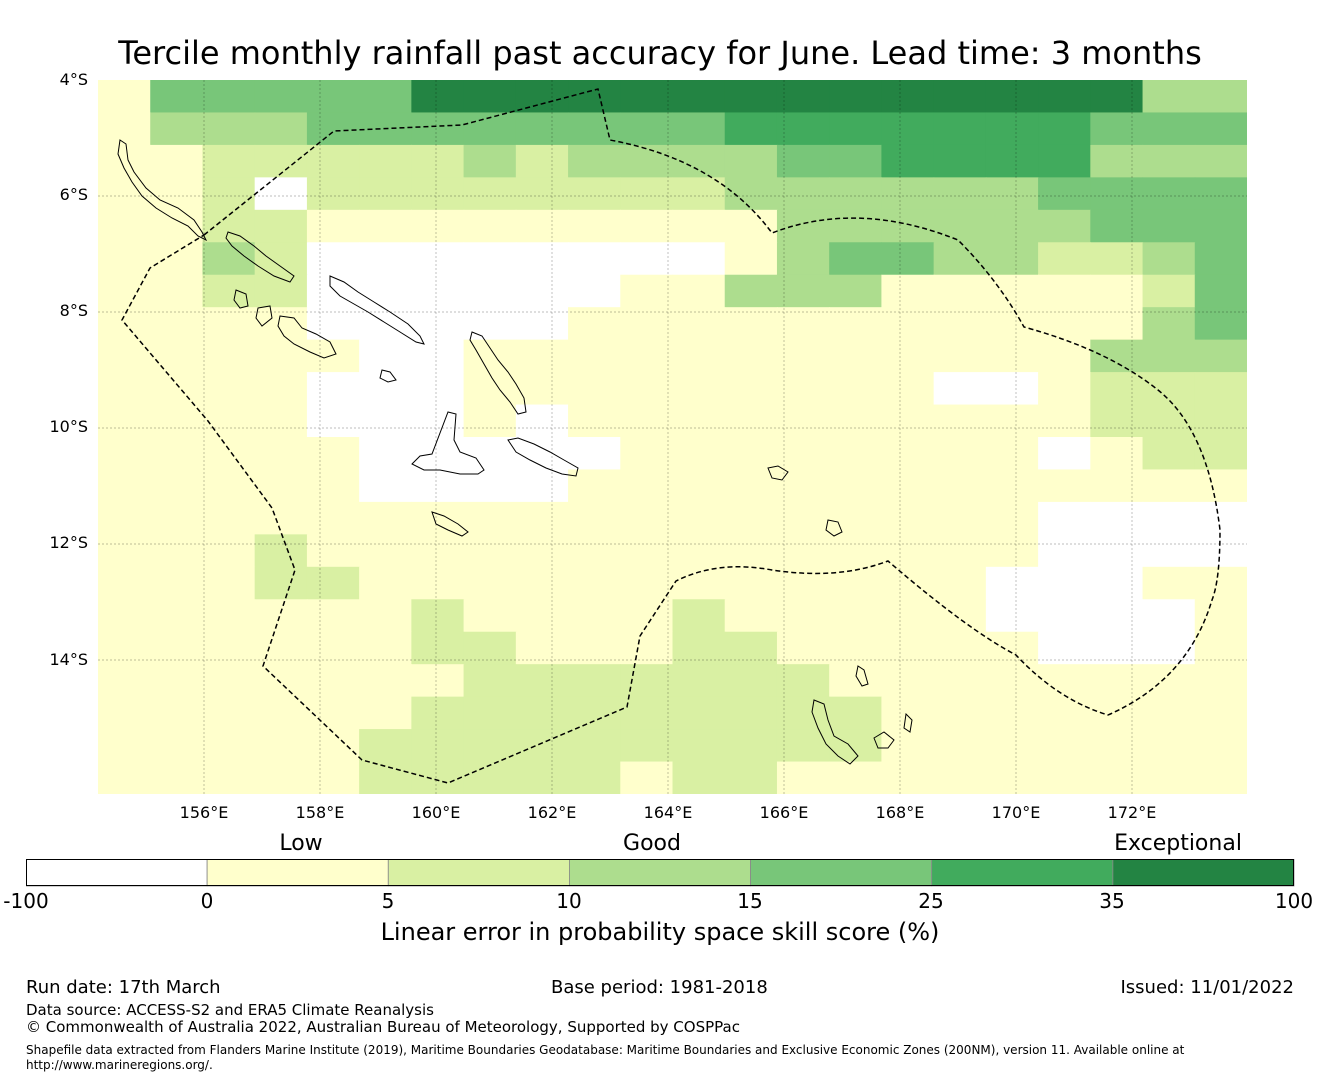  I want to click on lon-label-162e: 162°E, so click(552, 812).